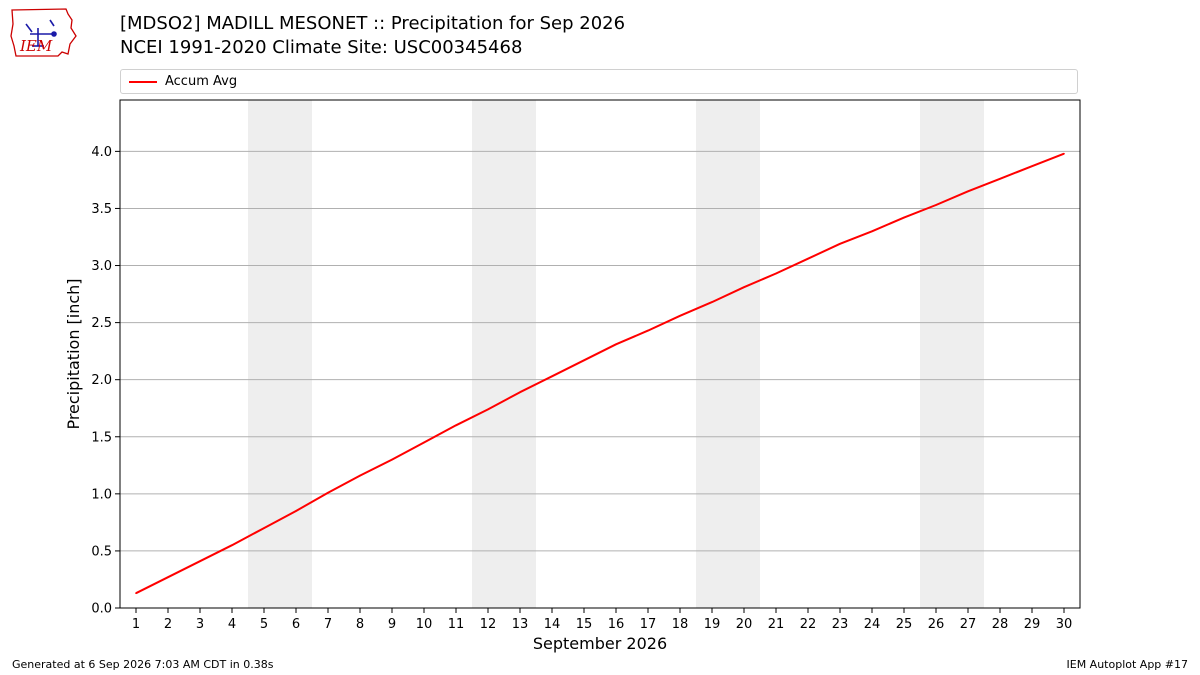 This screenshot has height=675, width=1200. Describe the element at coordinates (680, 624) in the screenshot. I see `x-tick-label-18: 18` at that location.